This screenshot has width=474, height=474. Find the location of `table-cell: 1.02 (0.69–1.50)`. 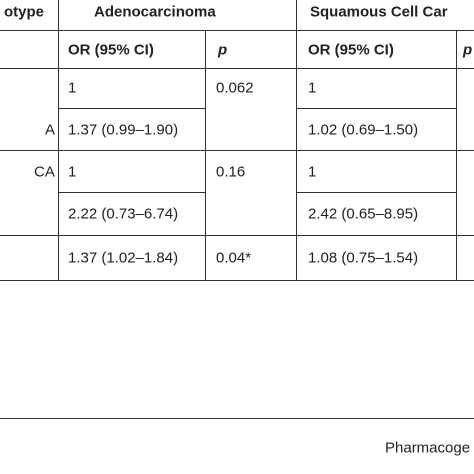

table-cell: 1.02 (0.69–1.50) is located at coordinates (363, 130).